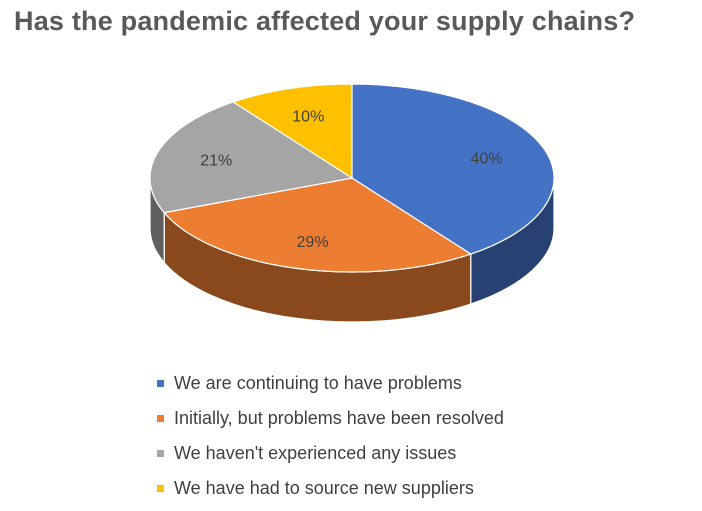 The width and height of the screenshot is (702, 511). I want to click on legend-item-new-suppliers: We have had to source new suppliers, so click(330, 488).